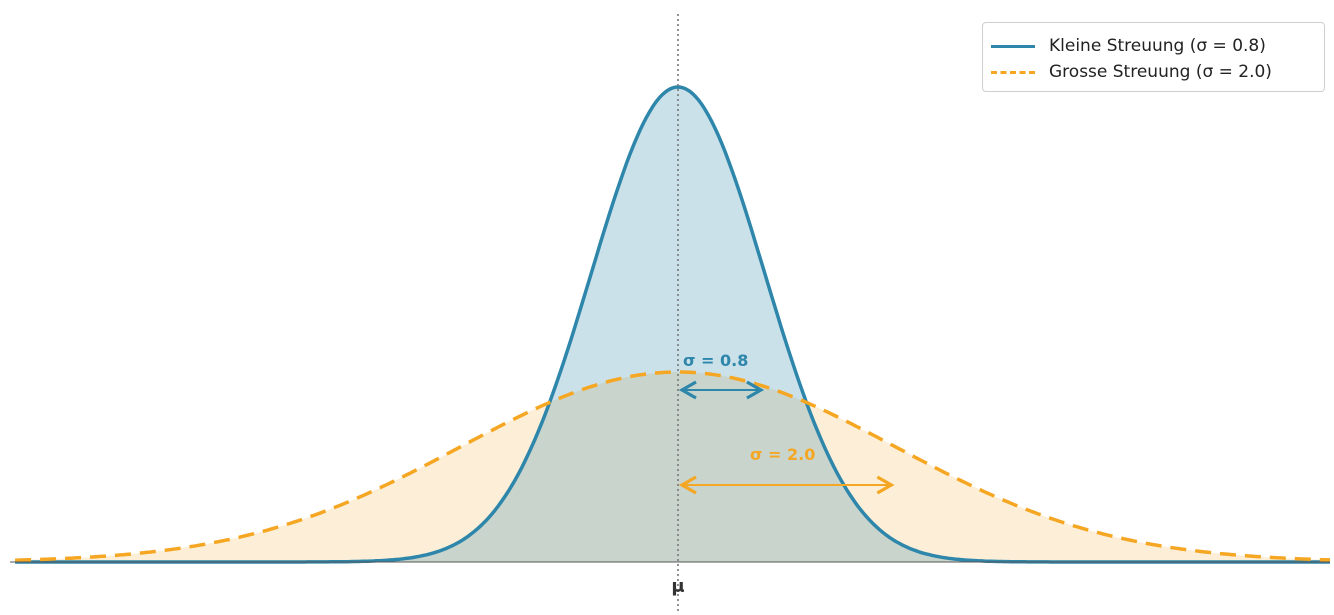 The width and height of the screenshot is (1334, 615). I want to click on legend-item-large-spread: Grosse Streuung (σ = 2.0), so click(1131, 72).